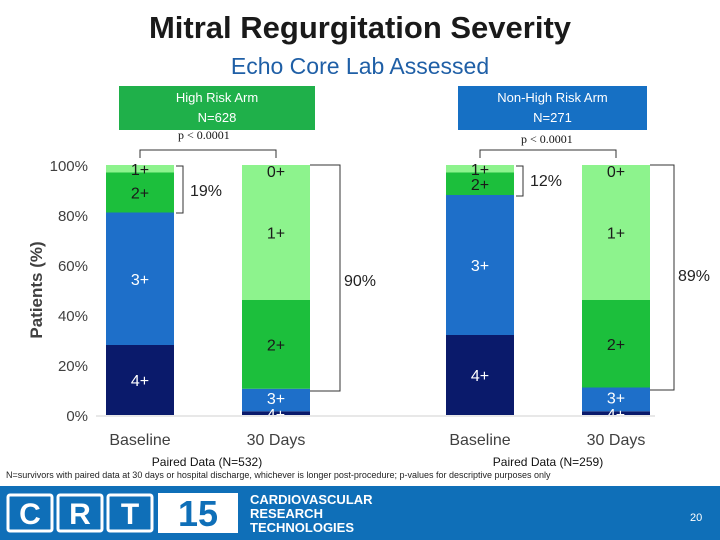 The width and height of the screenshot is (720, 540). I want to click on y-axis-label: Patients (%), so click(36, 289).